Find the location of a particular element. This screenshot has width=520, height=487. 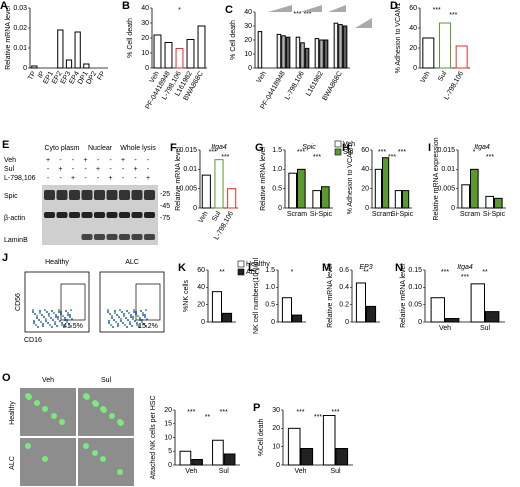

flow-y-label: CD56 is located at coordinates (18, 302).